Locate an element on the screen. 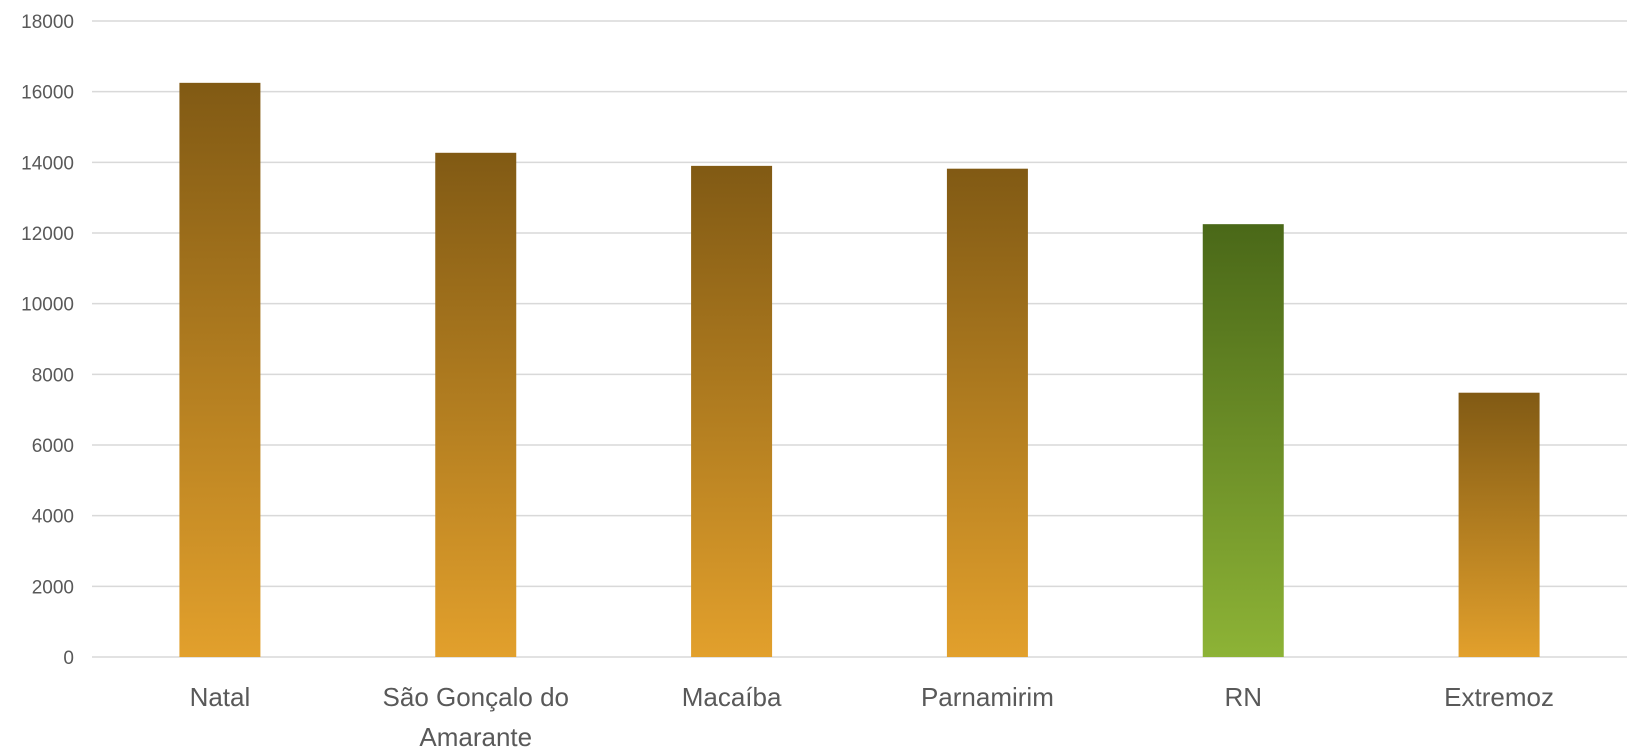 The image size is (1627, 749). x-category-label: RN is located at coordinates (1243, 697).